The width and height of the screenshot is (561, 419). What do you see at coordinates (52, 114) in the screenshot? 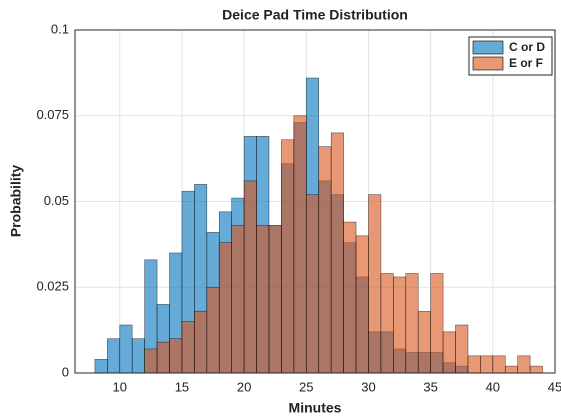
I see `y-tick-label: 0.075` at bounding box center [52, 114].